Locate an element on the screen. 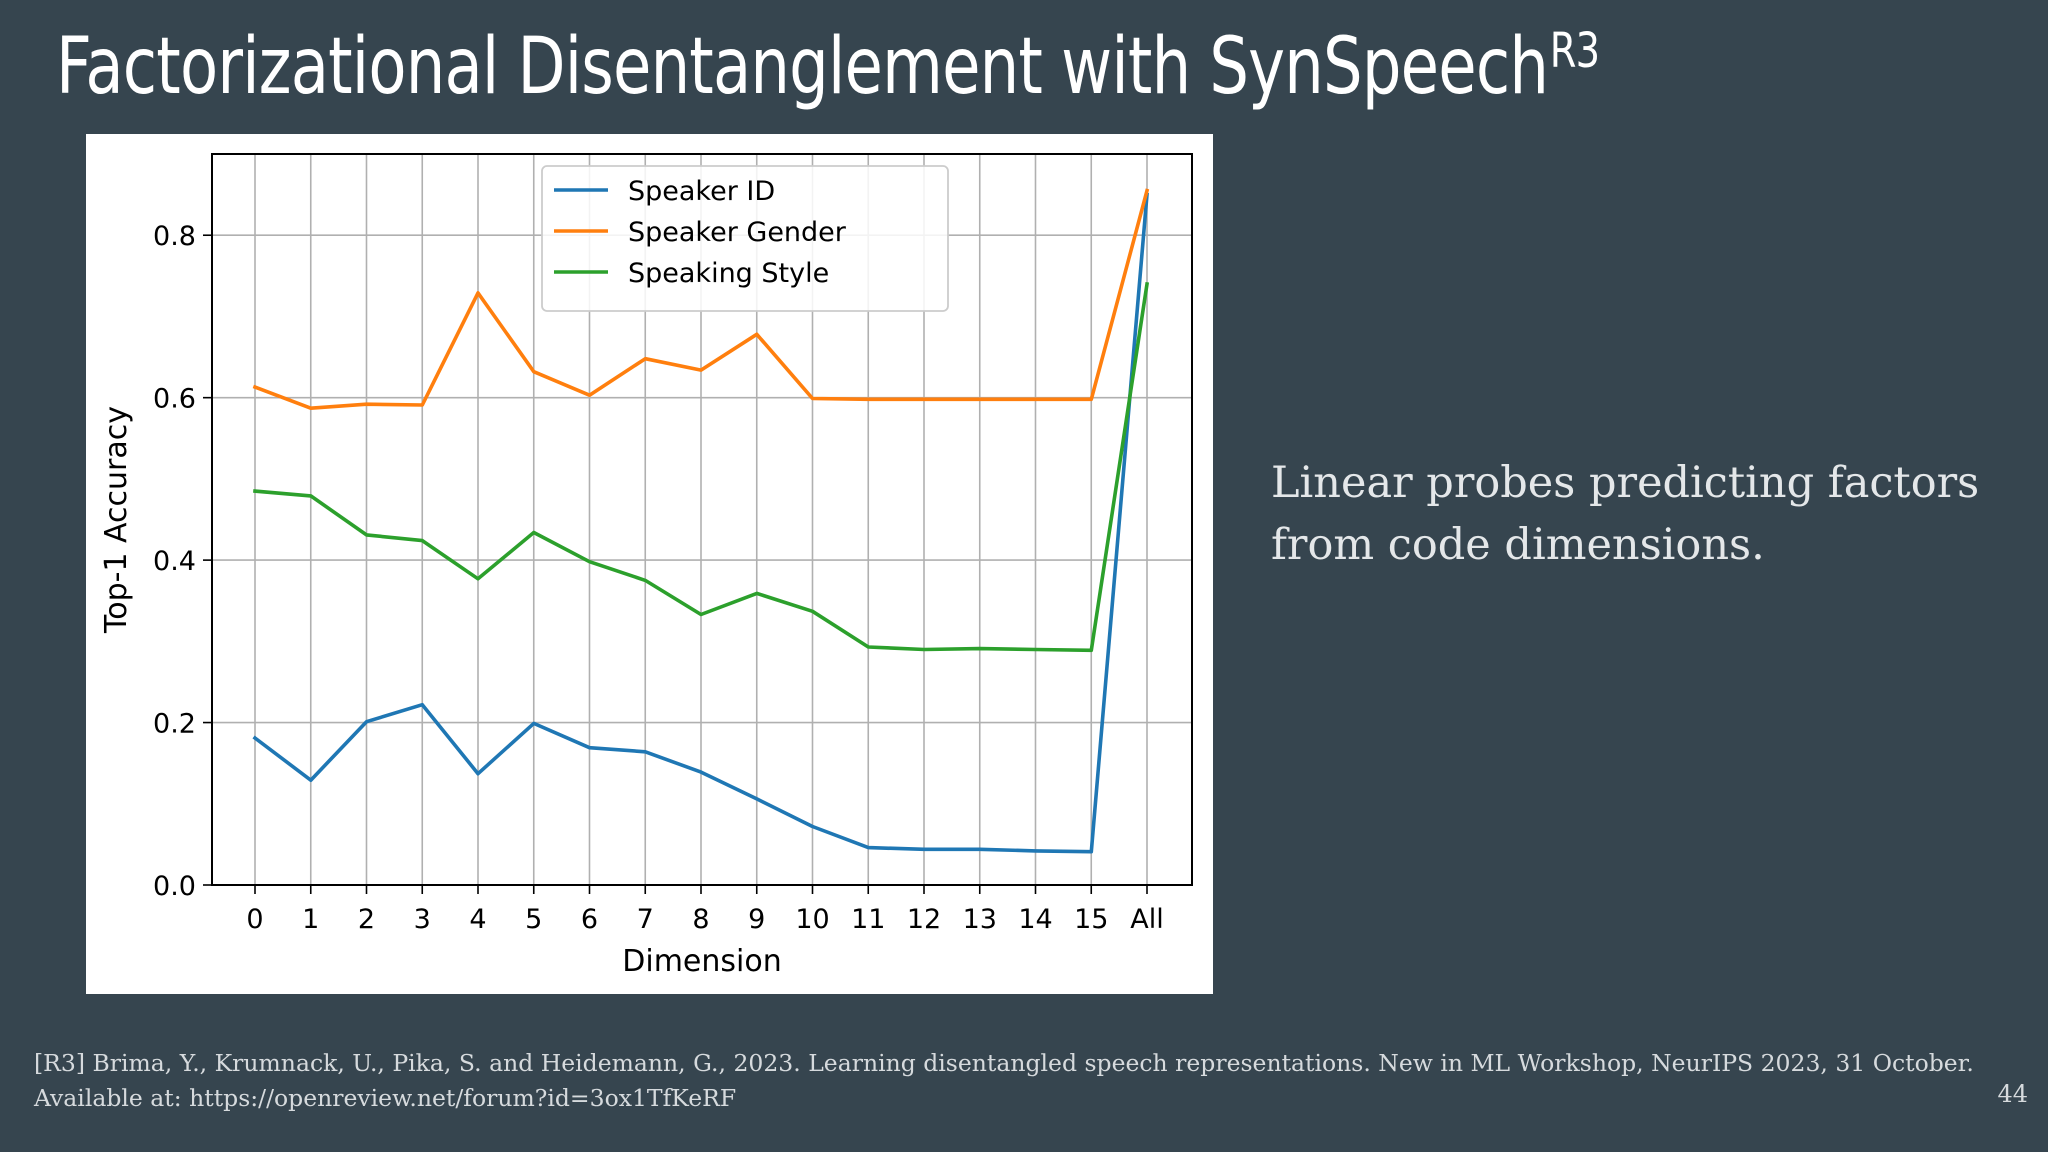 Image resolution: width=2048 pixels, height=1152 pixels. series-line-speaker-gender is located at coordinates (701, 299).